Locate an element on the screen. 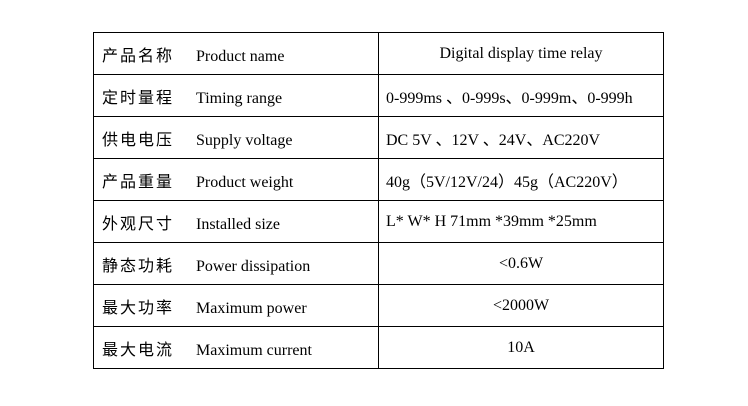  spec-value: DC 5V 、12V 、24V、AC220V is located at coordinates (521, 137).